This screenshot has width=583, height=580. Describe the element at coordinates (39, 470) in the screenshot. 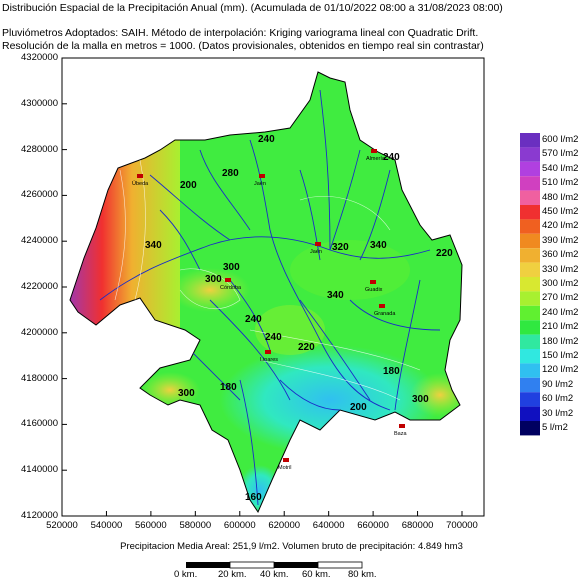

I see `y-tick-label: 4140000` at that location.